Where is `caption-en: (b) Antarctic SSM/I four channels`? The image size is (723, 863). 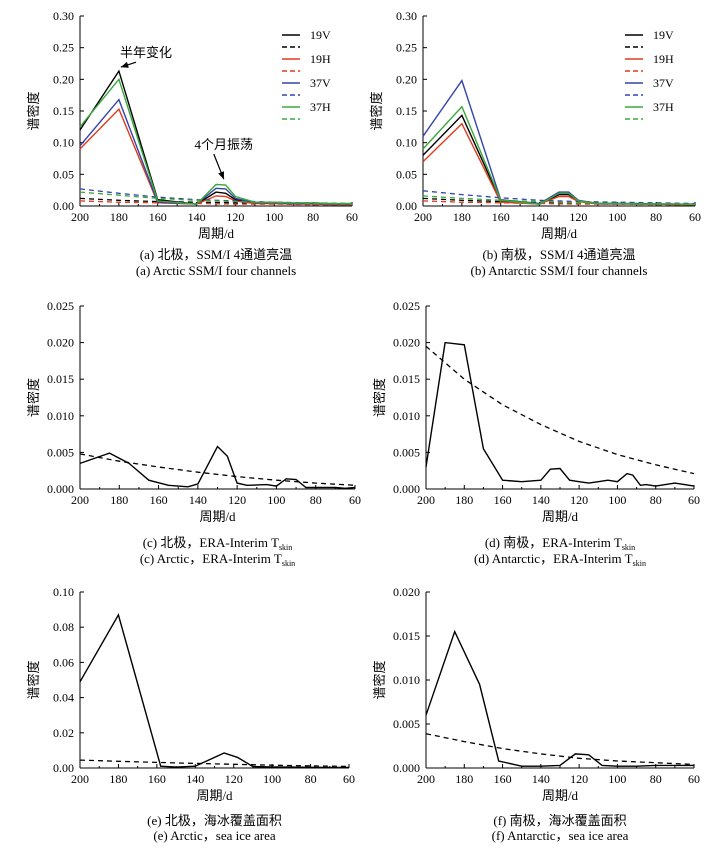 caption-en: (b) Antarctic SSM/I four channels is located at coordinates (559, 270).